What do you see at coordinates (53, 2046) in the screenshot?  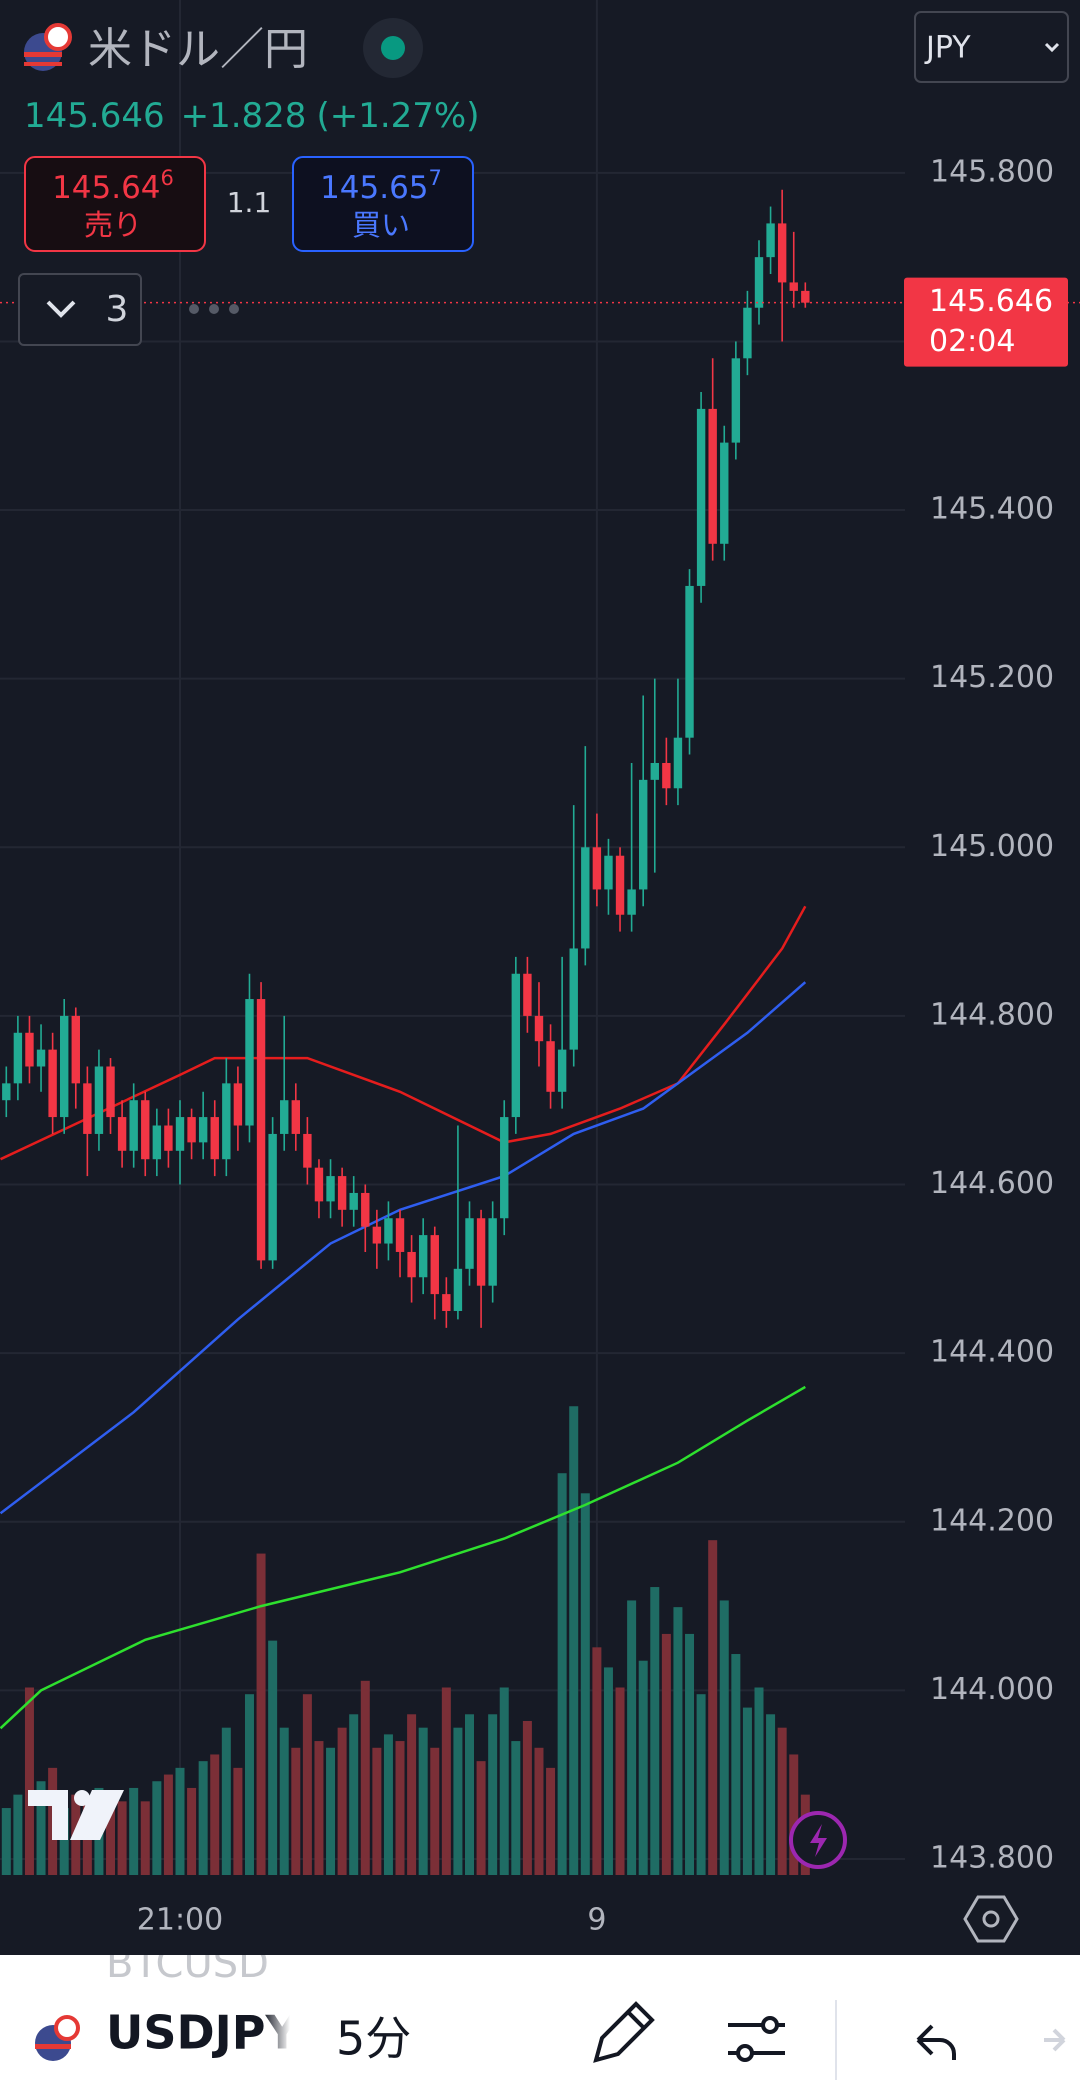 I see `flag-stripe` at bounding box center [53, 2046].